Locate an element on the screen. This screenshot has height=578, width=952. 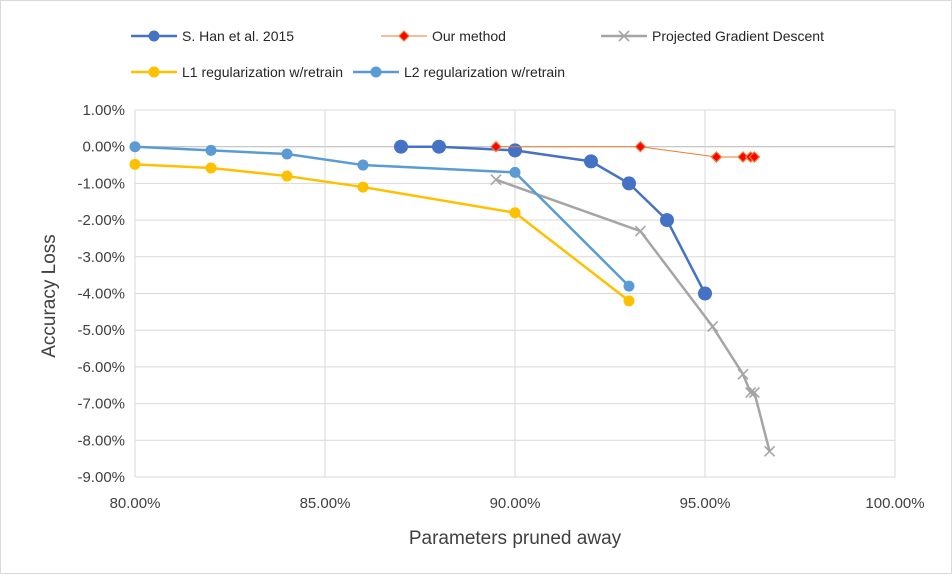
legend-item: S. Han et al. 2015 is located at coordinates (212, 36).